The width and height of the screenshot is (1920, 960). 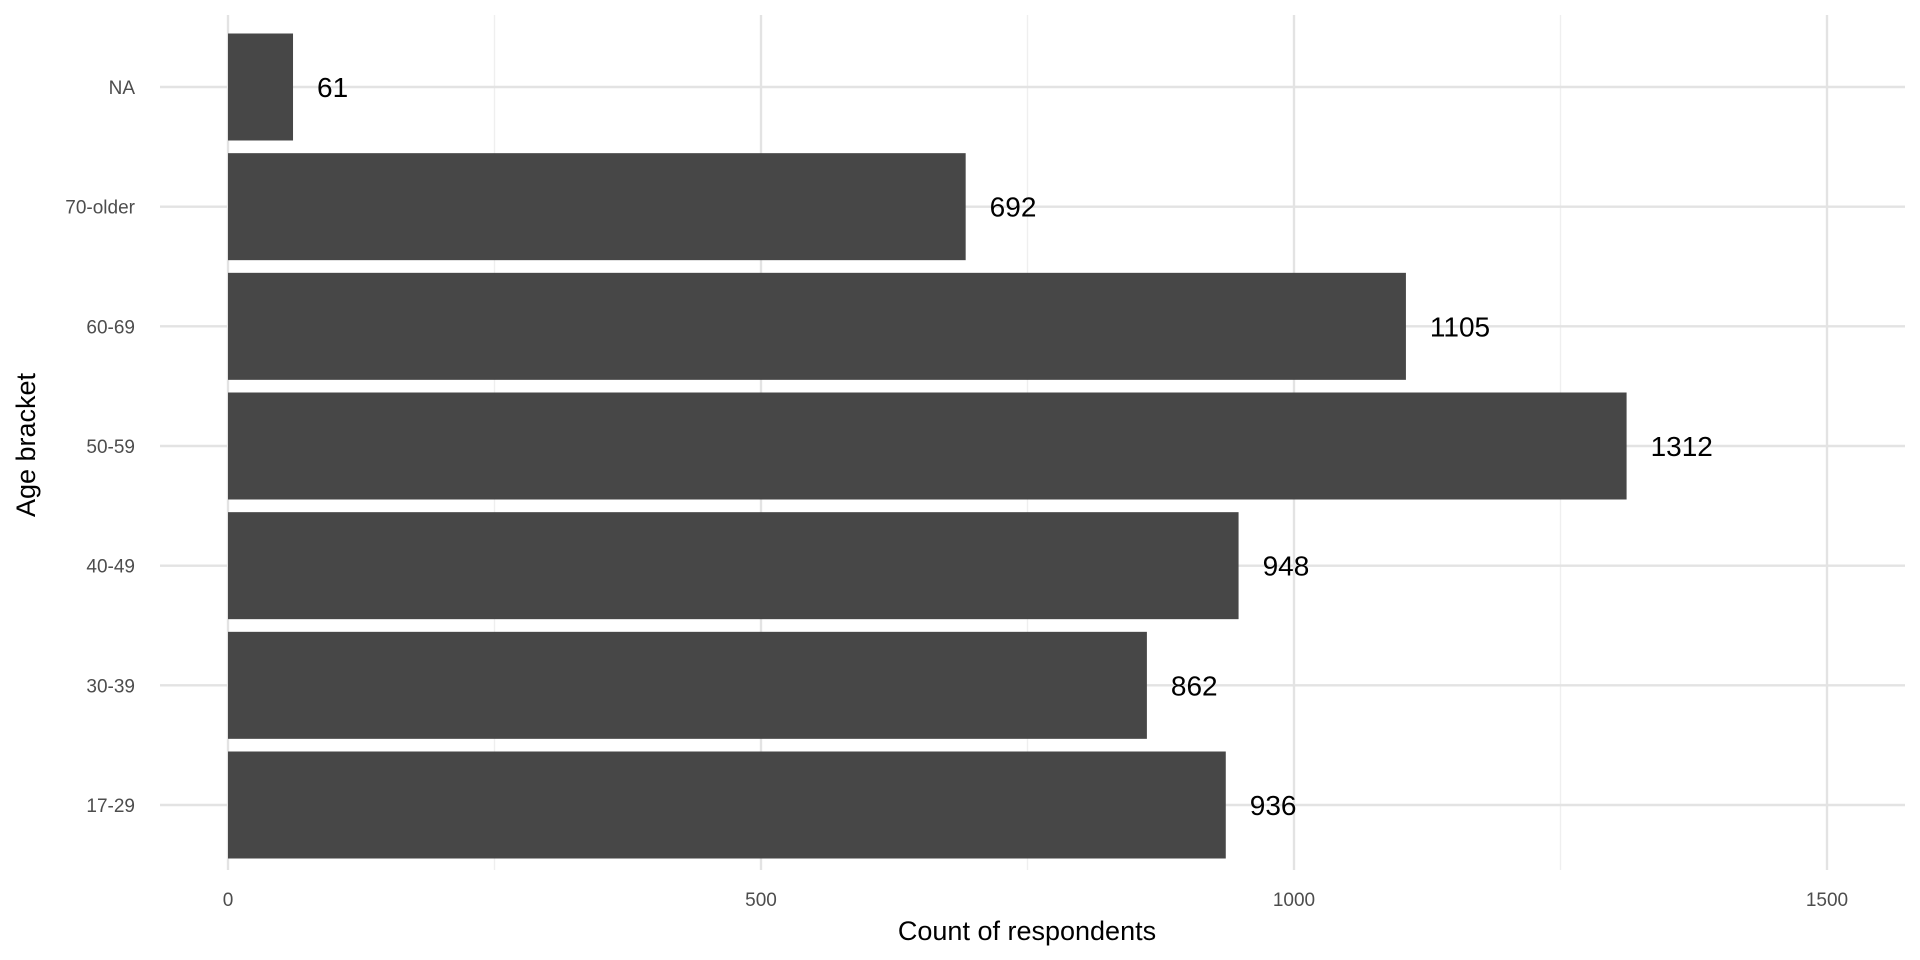 I want to click on y-tick-label: 70-older, so click(x=100, y=208).